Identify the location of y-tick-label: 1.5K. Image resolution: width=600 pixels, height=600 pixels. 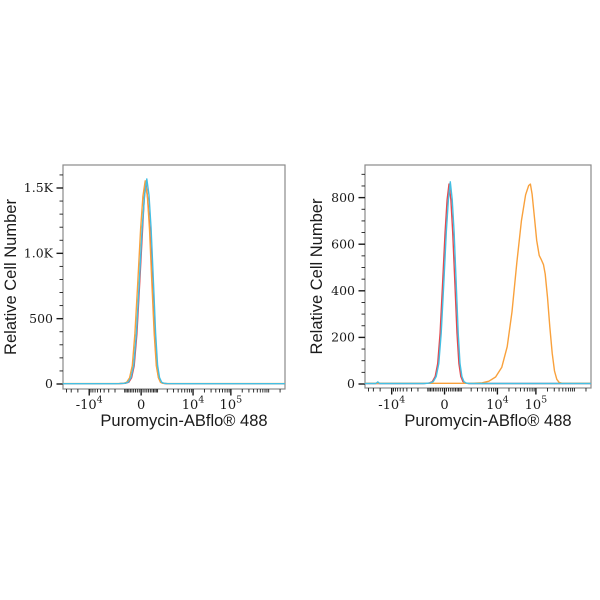
(39, 187).